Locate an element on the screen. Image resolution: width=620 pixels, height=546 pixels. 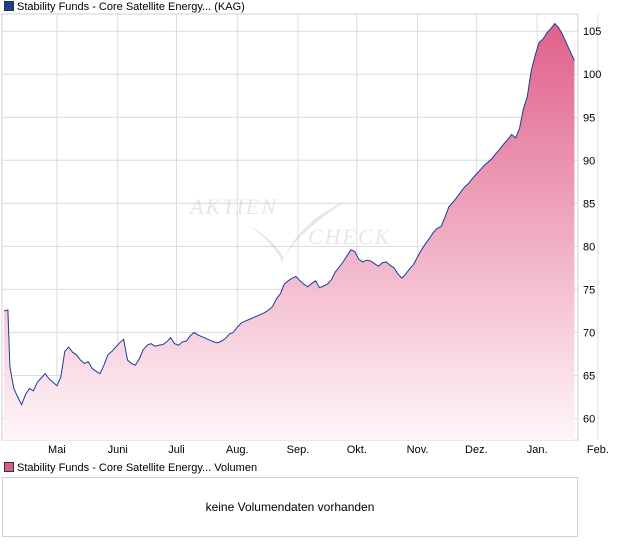
y-tick-label: 75 is located at coordinates (589, 290).